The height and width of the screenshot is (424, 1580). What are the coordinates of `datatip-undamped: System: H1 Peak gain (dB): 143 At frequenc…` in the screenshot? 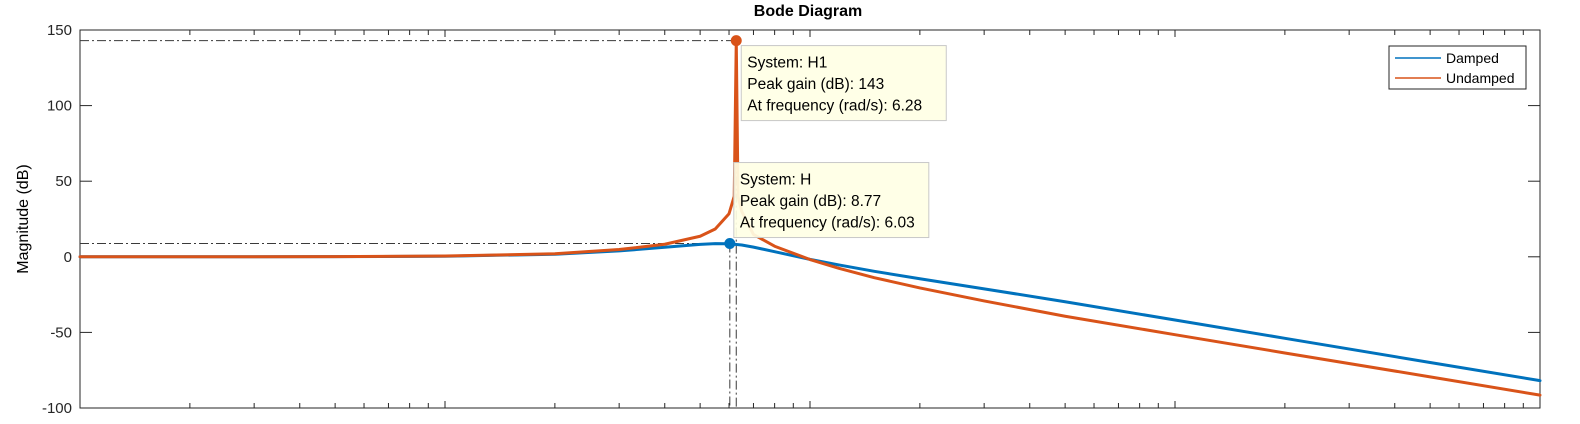 It's located at (843, 83).